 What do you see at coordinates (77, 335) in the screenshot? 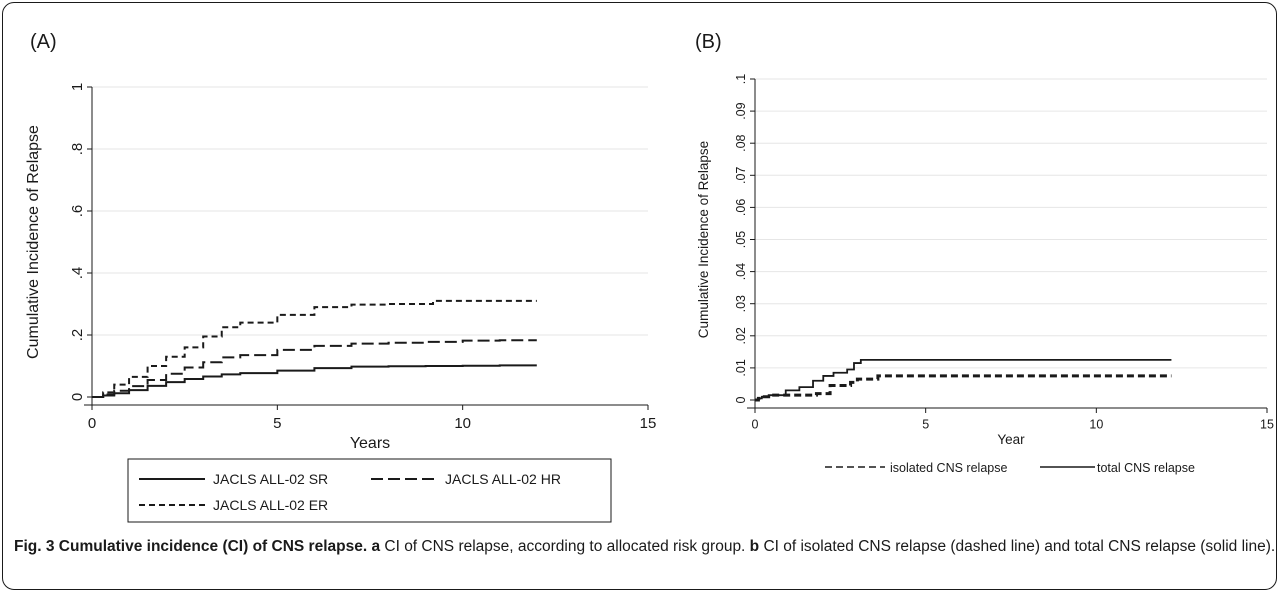
I see `chart-a-y-tick-label: .2` at bounding box center [77, 335].